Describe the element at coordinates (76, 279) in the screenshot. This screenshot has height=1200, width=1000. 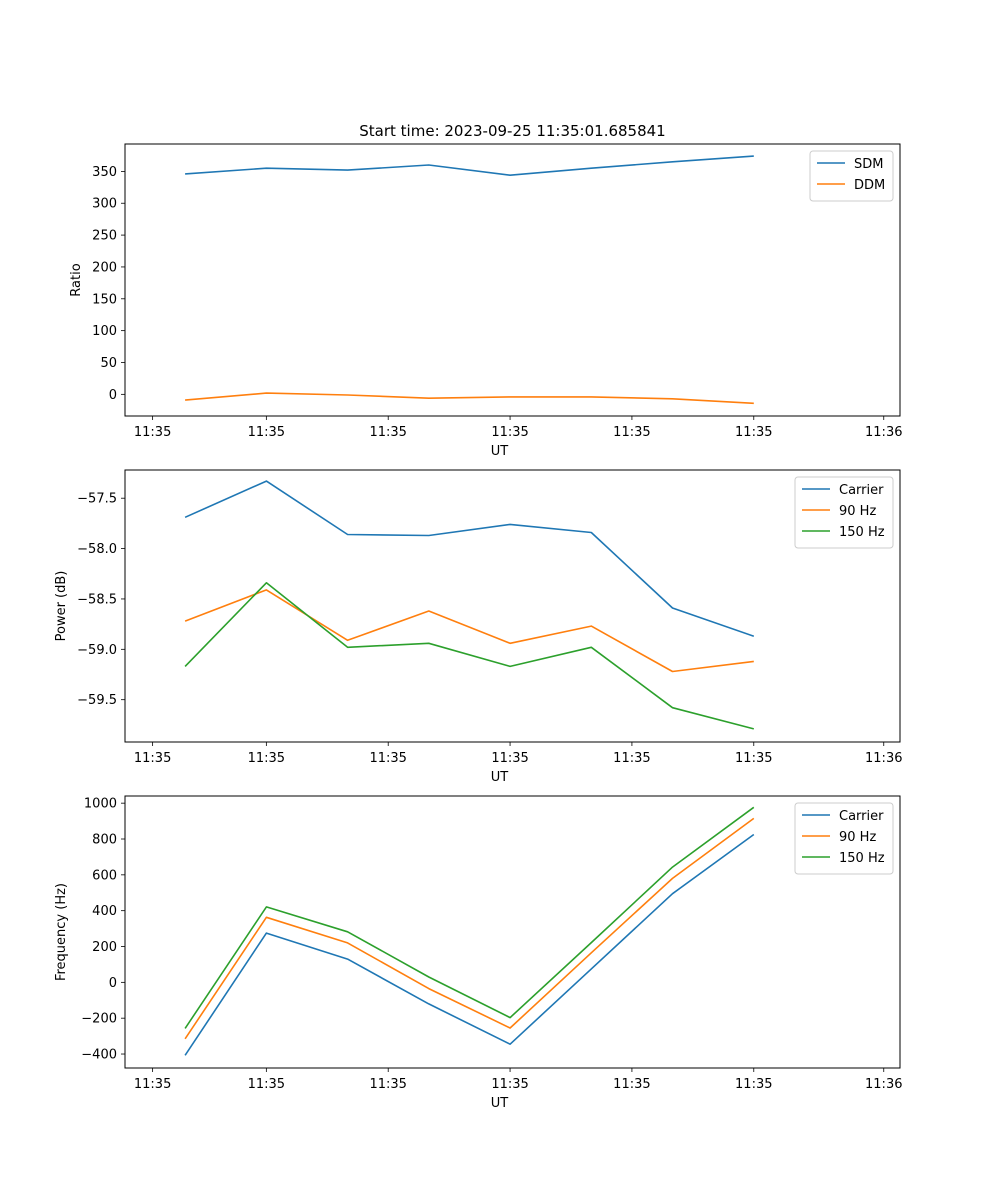
I see `y-axis-label: Ratio` at that location.